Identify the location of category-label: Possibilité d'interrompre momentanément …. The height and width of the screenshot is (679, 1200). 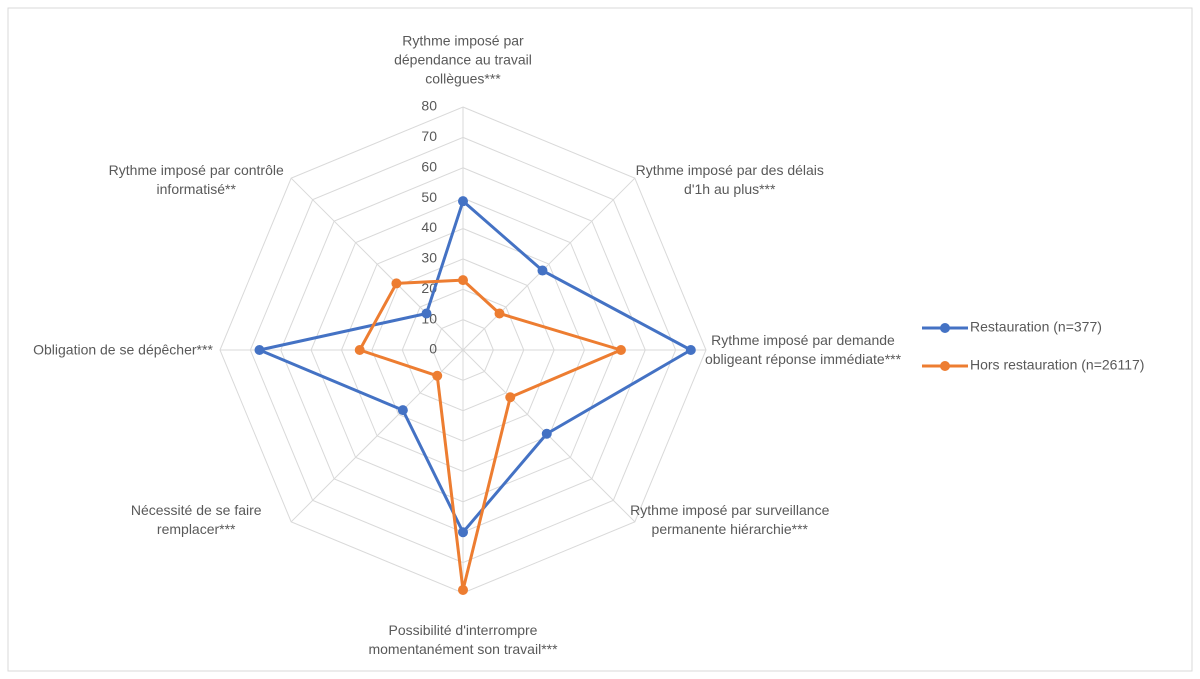
(463, 639).